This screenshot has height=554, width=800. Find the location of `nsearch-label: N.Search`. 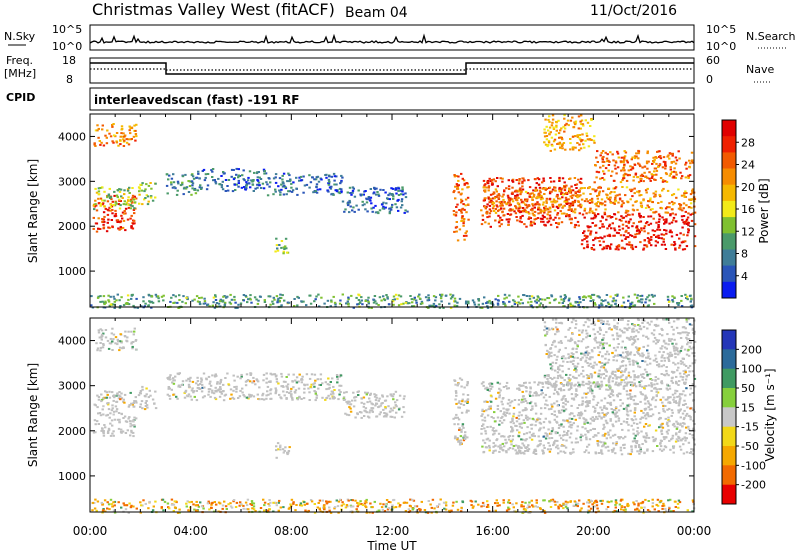

nsearch-label: N.Search is located at coordinates (771, 36).